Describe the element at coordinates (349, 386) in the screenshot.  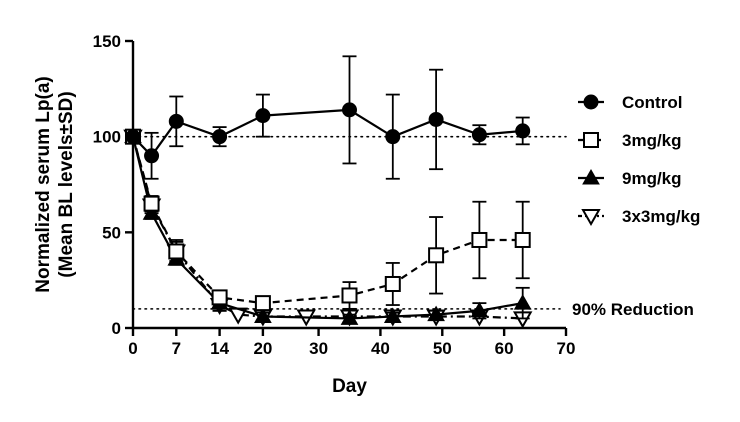
I see `x-axis-title: Day` at that location.